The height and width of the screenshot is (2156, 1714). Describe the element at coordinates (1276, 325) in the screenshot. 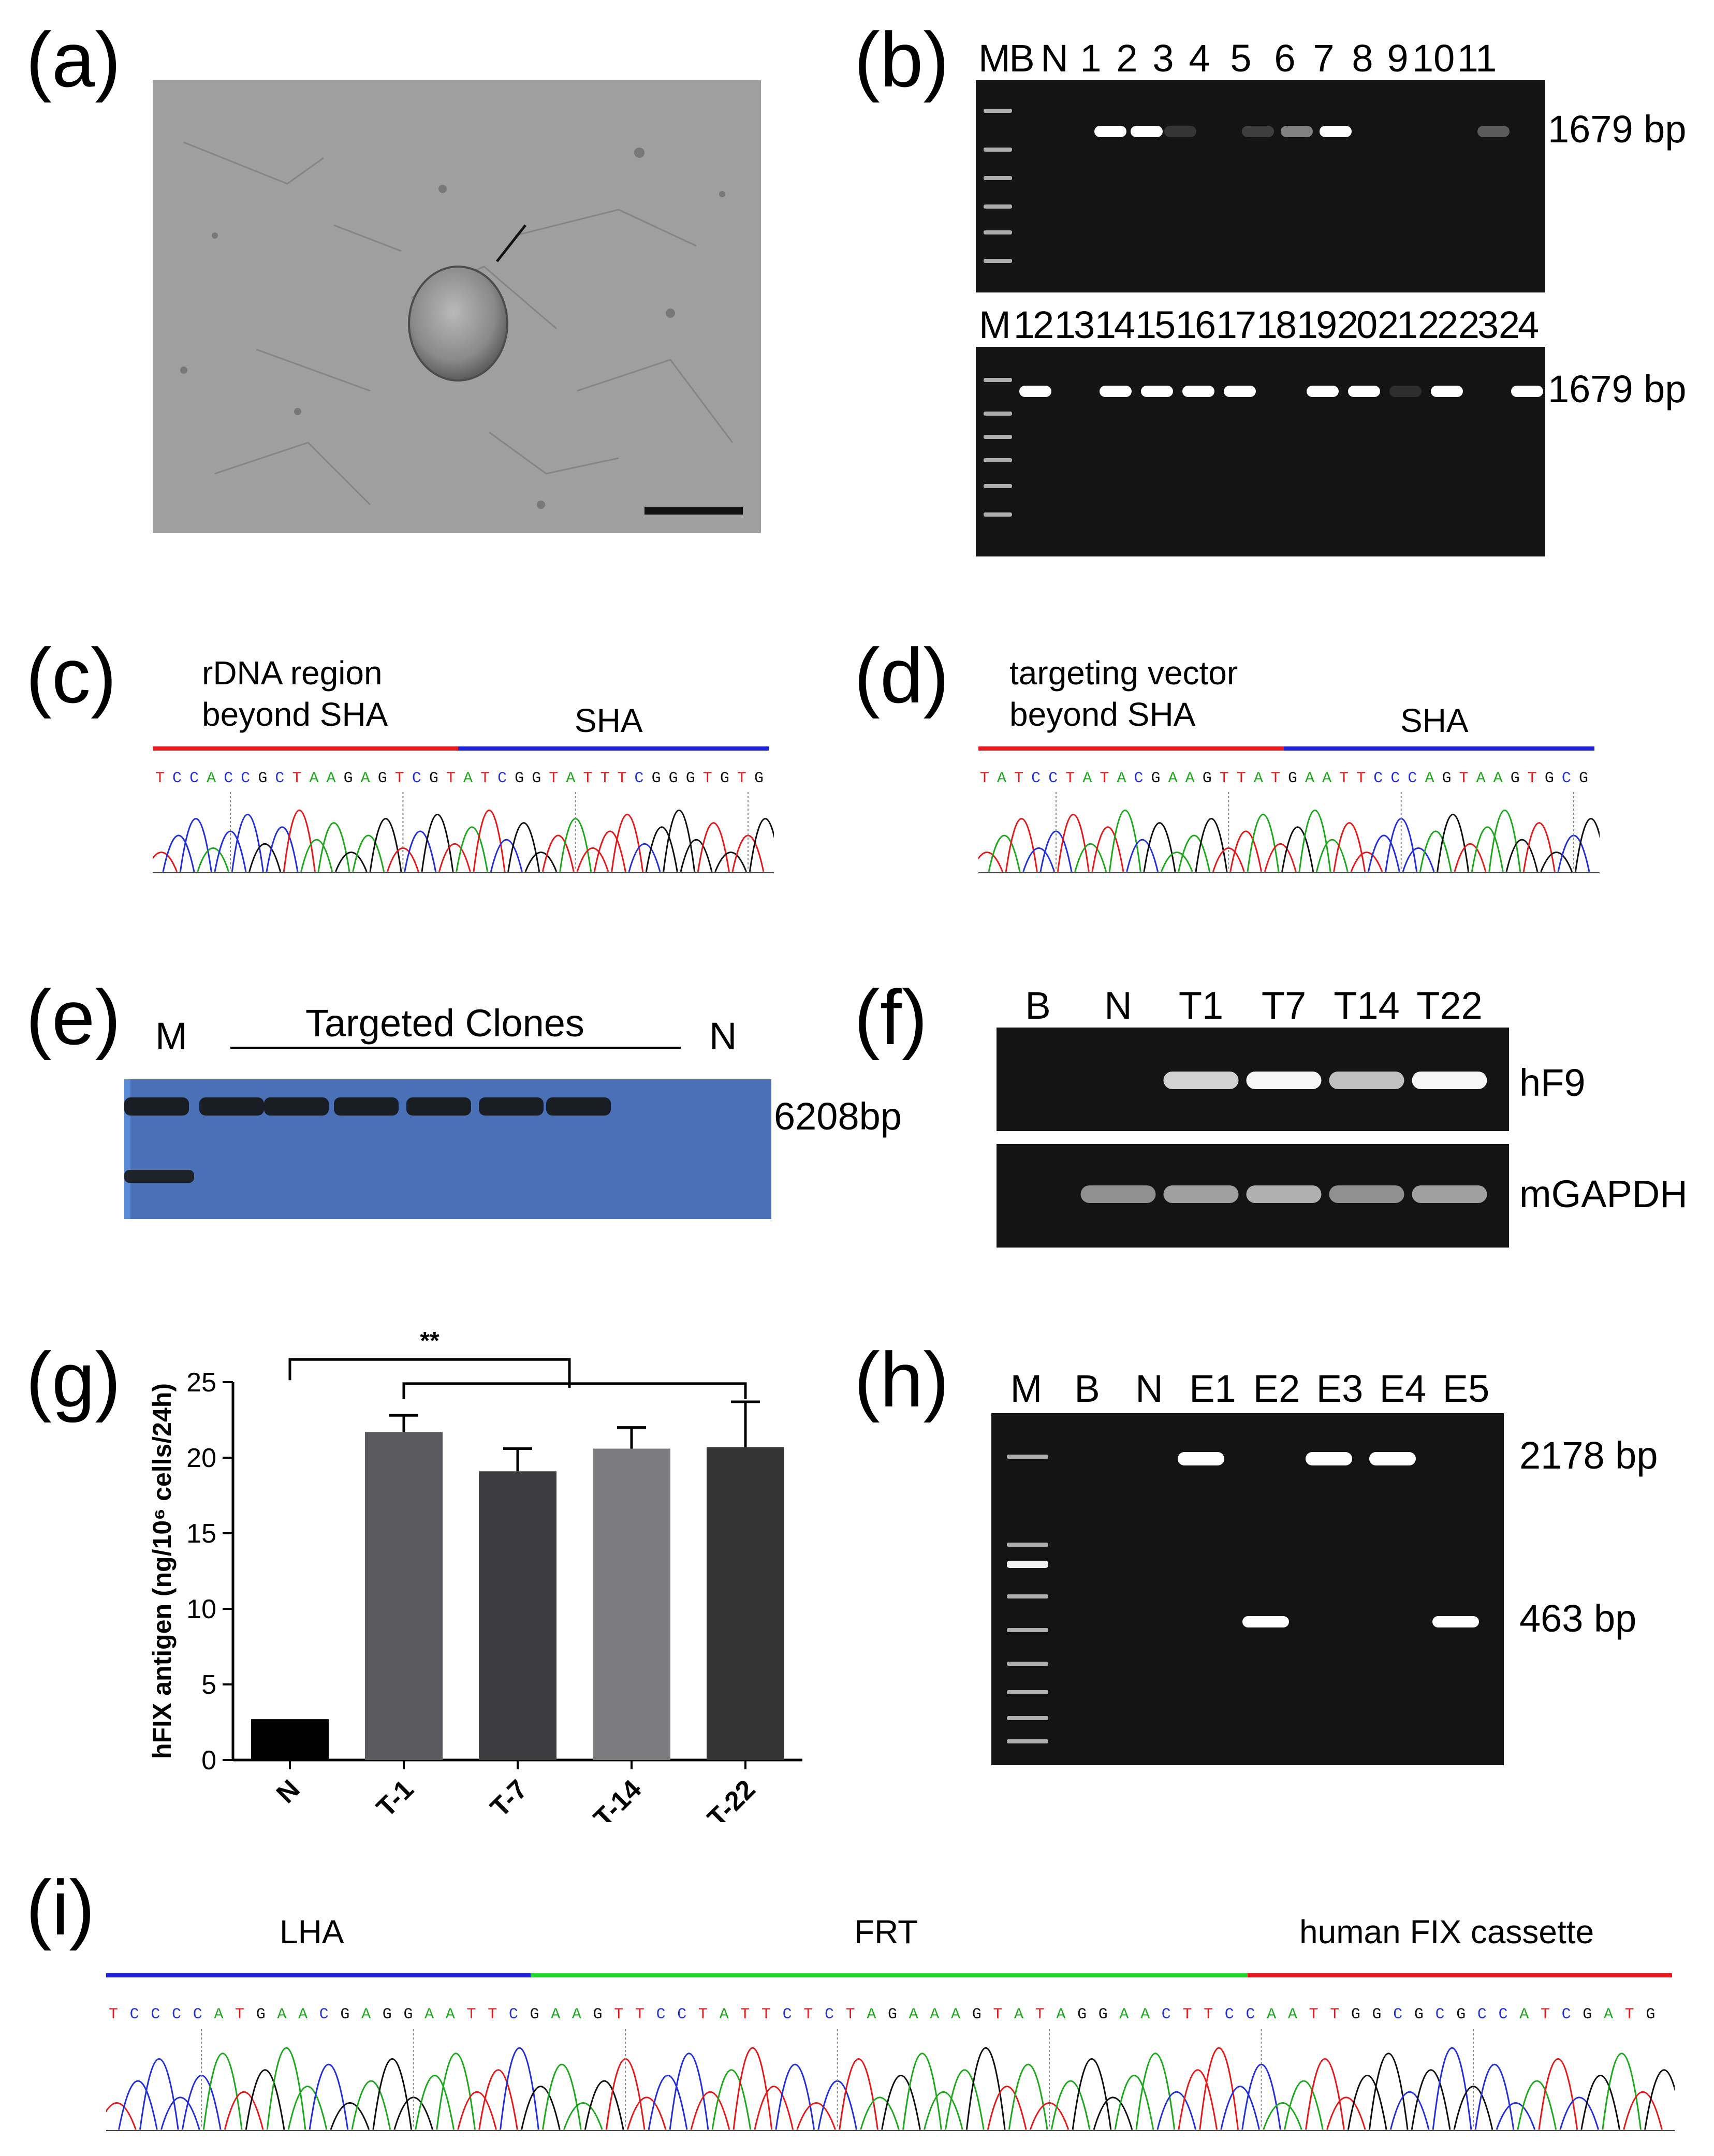

I see `lane-label: 18` at that location.